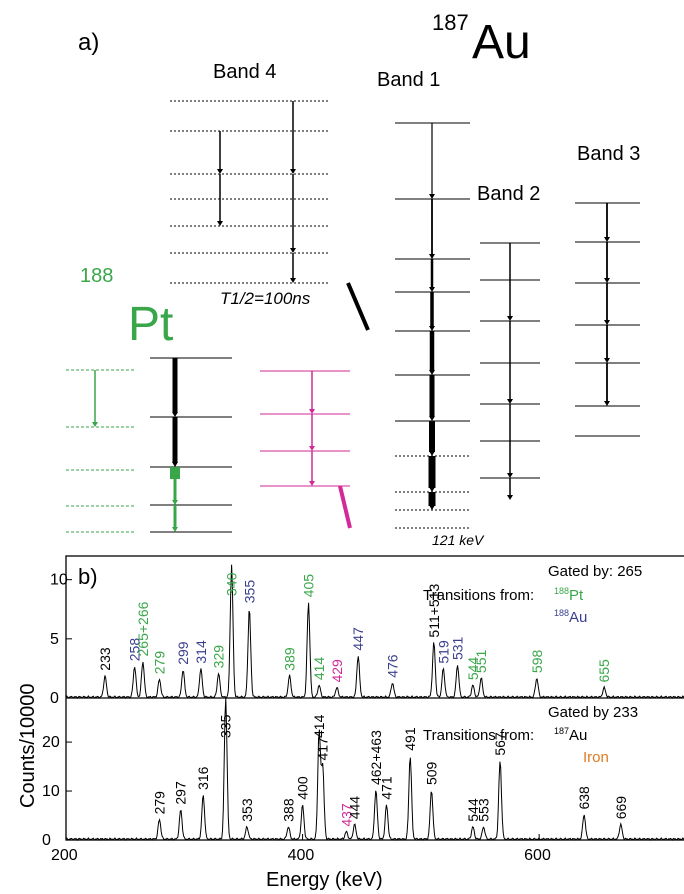  Describe the element at coordinates (346, 815) in the screenshot. I see `peak-label: 437` at that location.